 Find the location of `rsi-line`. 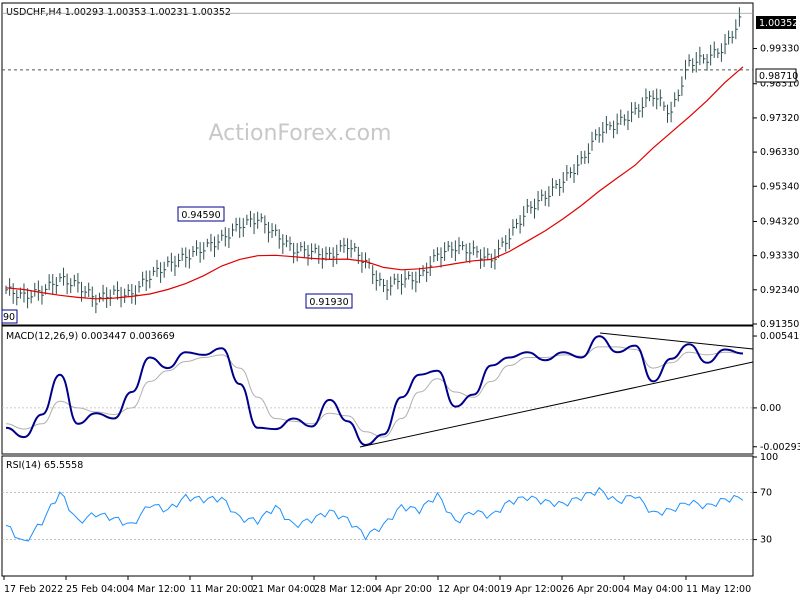

rsi-line is located at coordinates (374, 514).